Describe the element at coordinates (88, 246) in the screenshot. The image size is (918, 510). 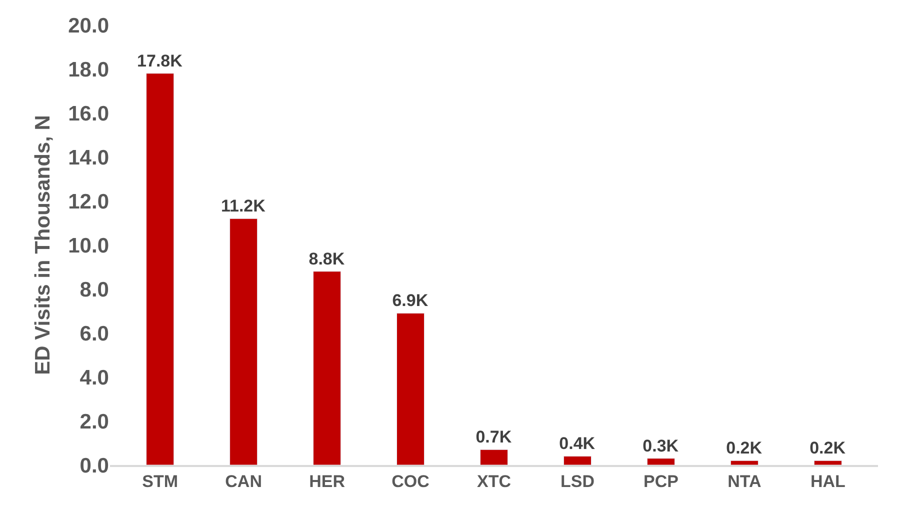
I see `y-tick-label: 10.0` at that location.